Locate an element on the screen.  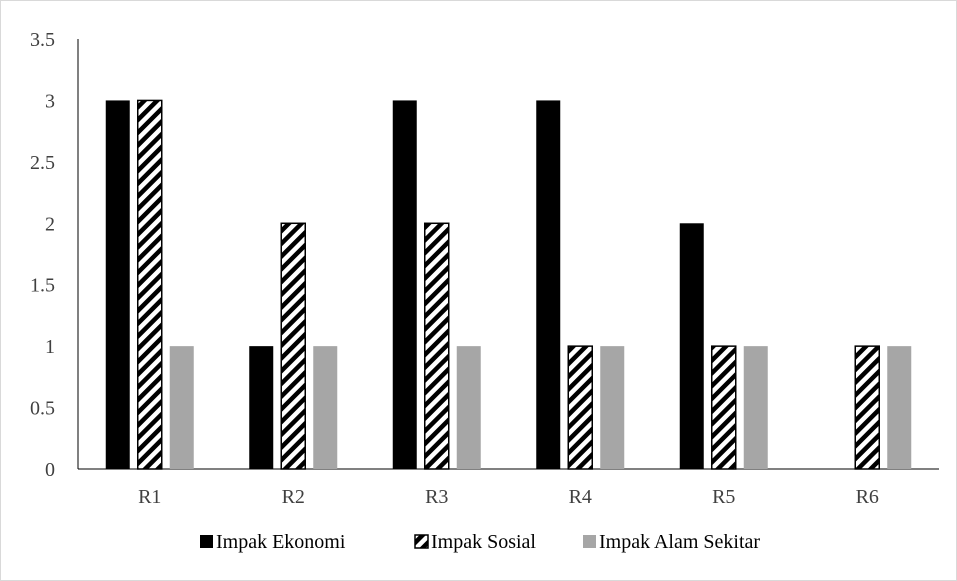
y-tick-label: 0.5 is located at coordinates (42, 409).